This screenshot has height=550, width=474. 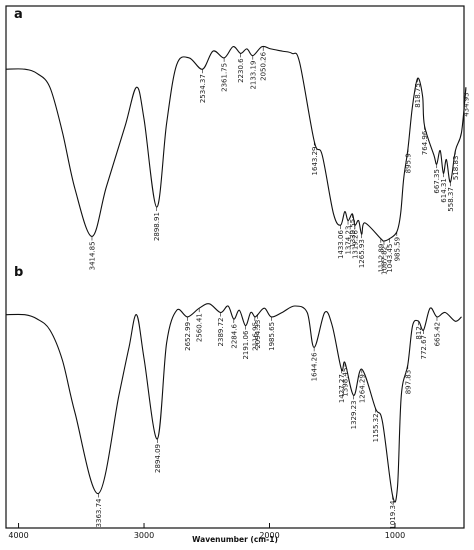 I want to click on peak-label-b: 1427.27, so click(x=342, y=388).